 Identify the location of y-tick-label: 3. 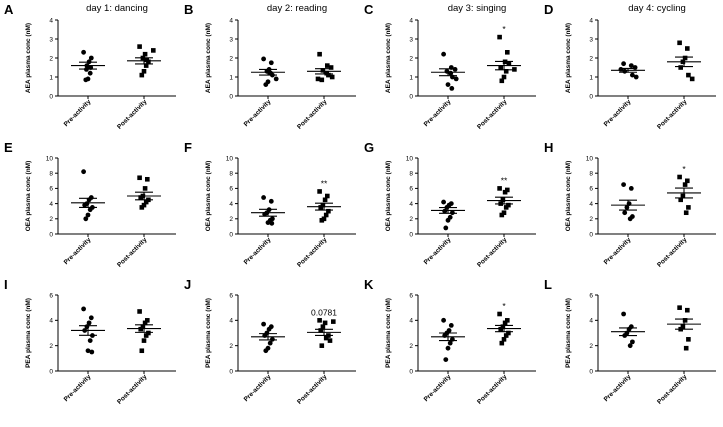
(411, 39).